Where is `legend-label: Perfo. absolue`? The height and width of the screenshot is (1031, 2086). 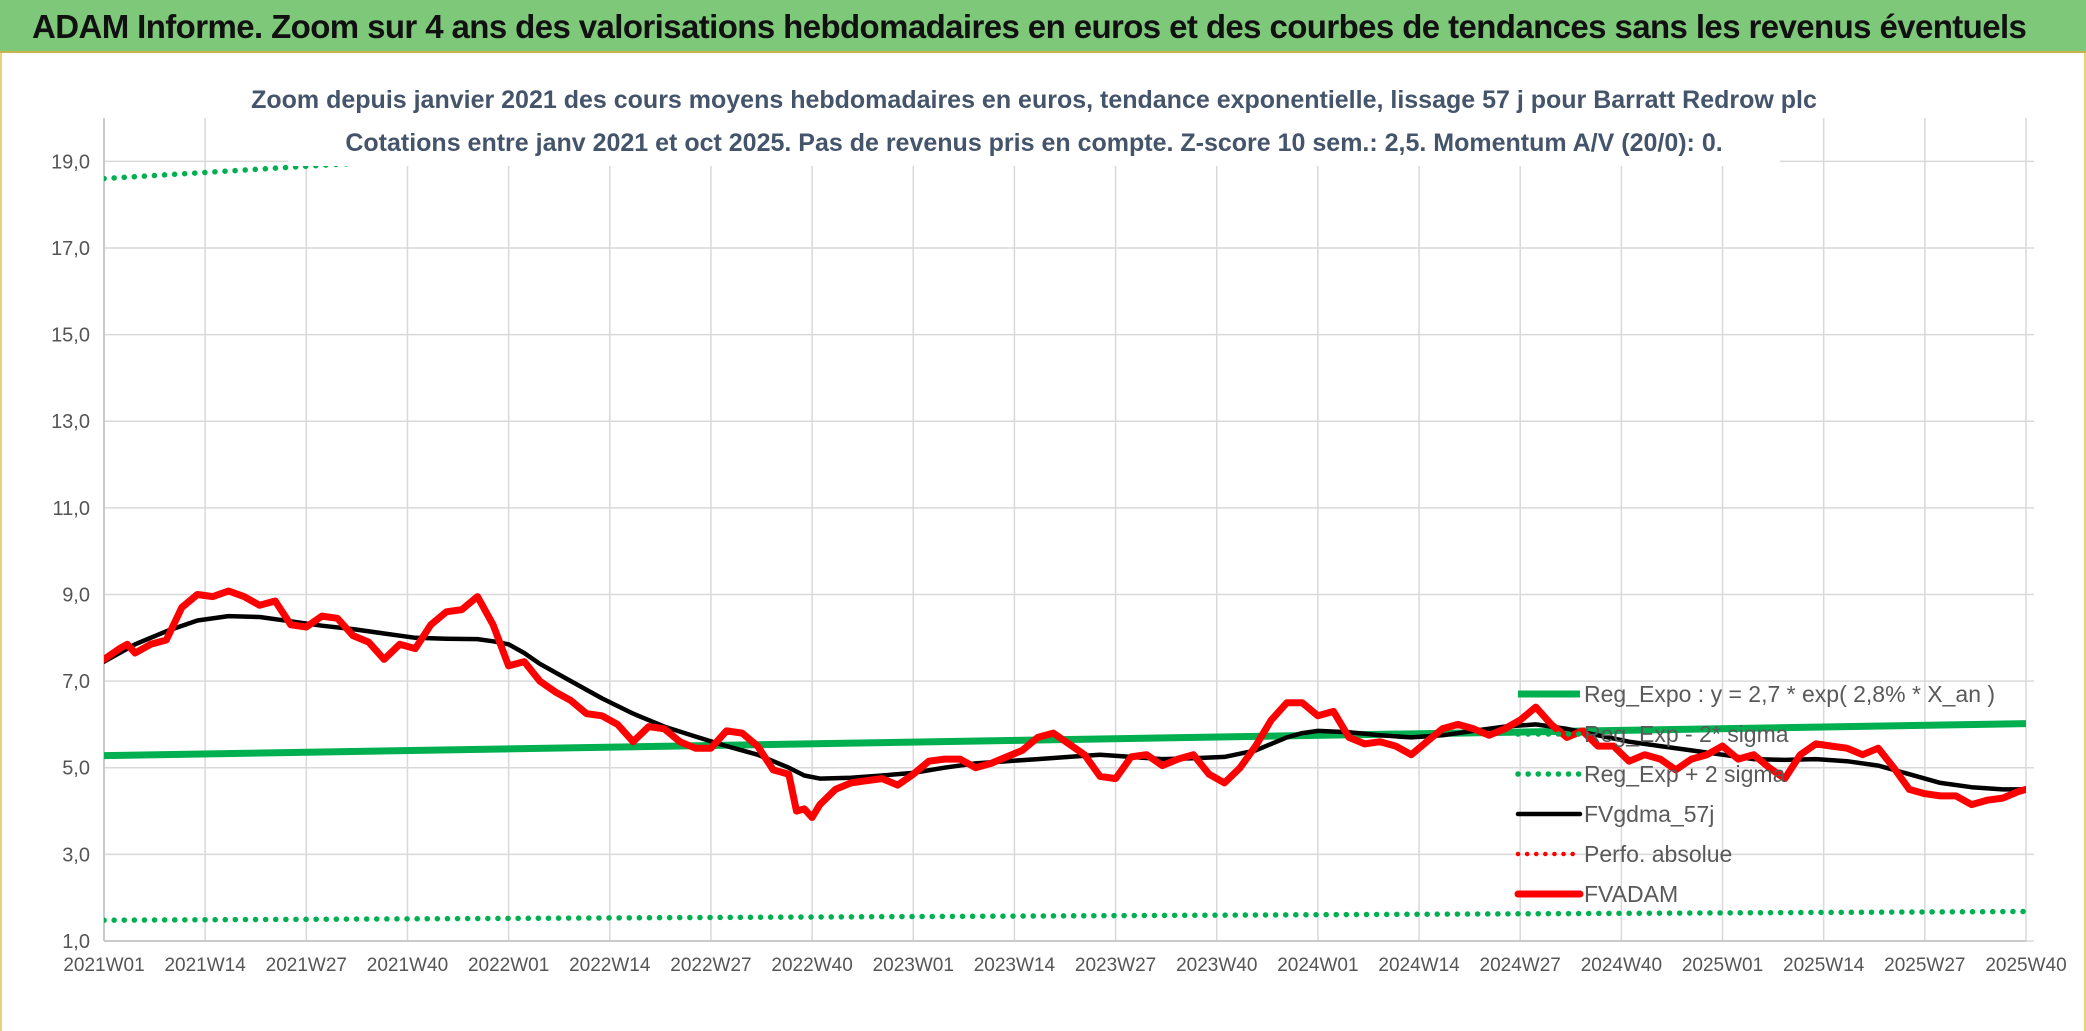
legend-label: Perfo. absolue is located at coordinates (1658, 854).